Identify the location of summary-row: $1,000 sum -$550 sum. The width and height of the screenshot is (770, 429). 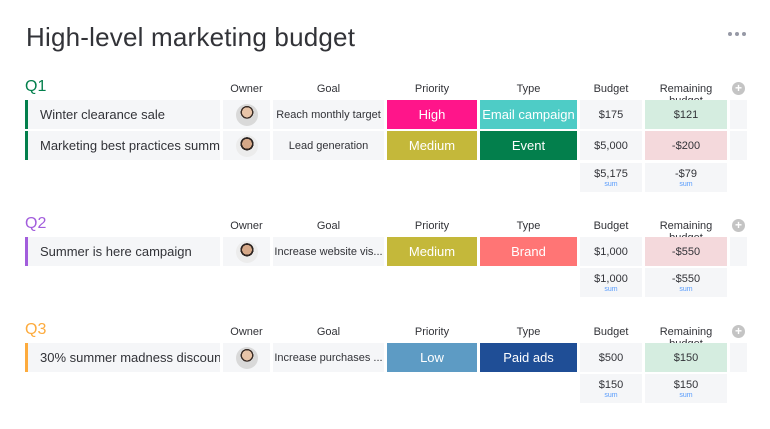
(385, 282).